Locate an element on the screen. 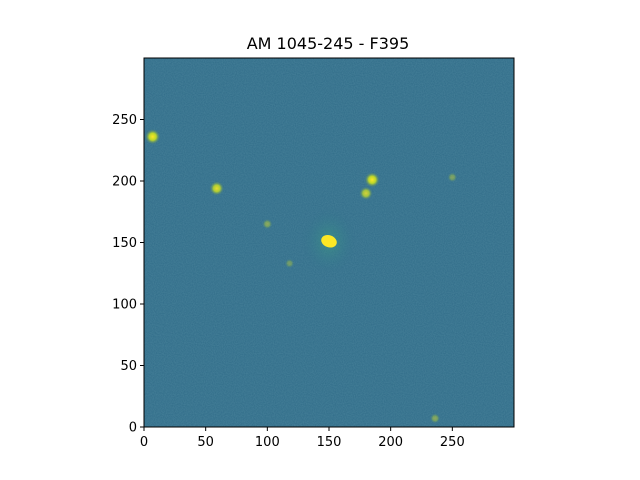 Image resolution: width=640 pixels, height=480 pixels. x-tick-label: 50 is located at coordinates (205, 442).